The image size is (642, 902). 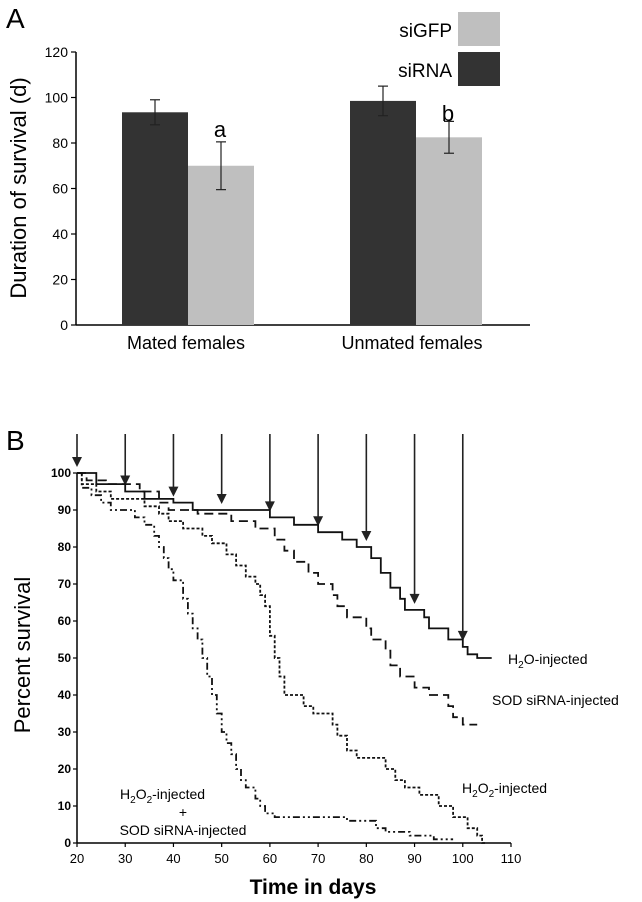 I want to click on series-label-h2o2-o: O, so click(x=483, y=788).